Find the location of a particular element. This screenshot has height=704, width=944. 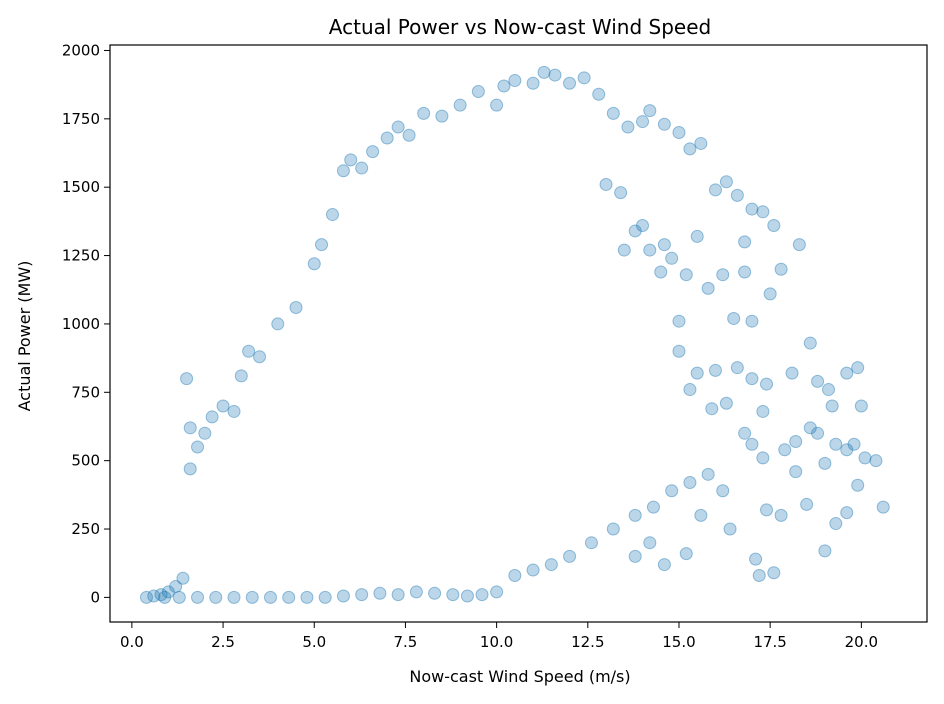

x-tick-label: 5.0 is located at coordinates (314, 642).